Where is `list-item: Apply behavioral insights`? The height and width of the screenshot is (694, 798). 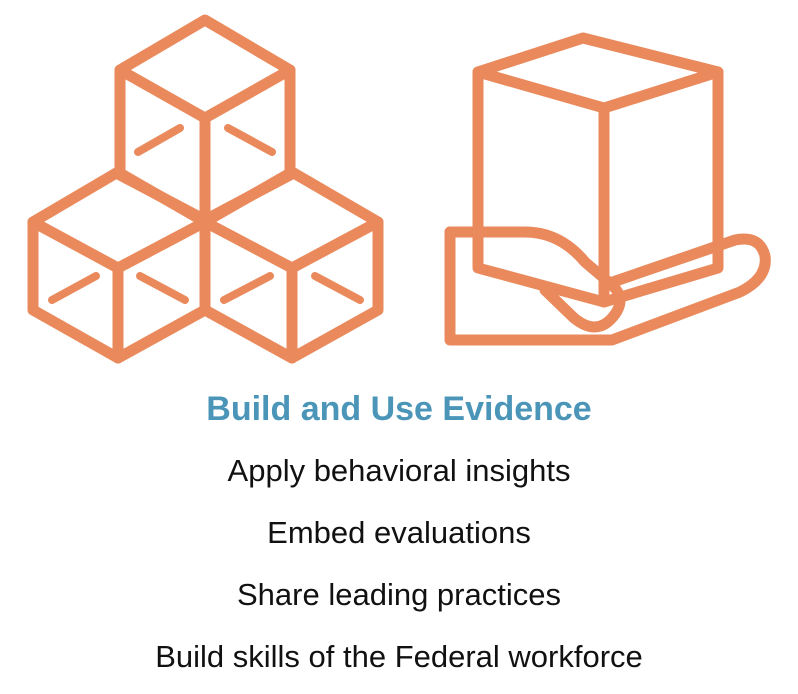
list-item: Apply behavioral insights is located at coordinates (399, 470).